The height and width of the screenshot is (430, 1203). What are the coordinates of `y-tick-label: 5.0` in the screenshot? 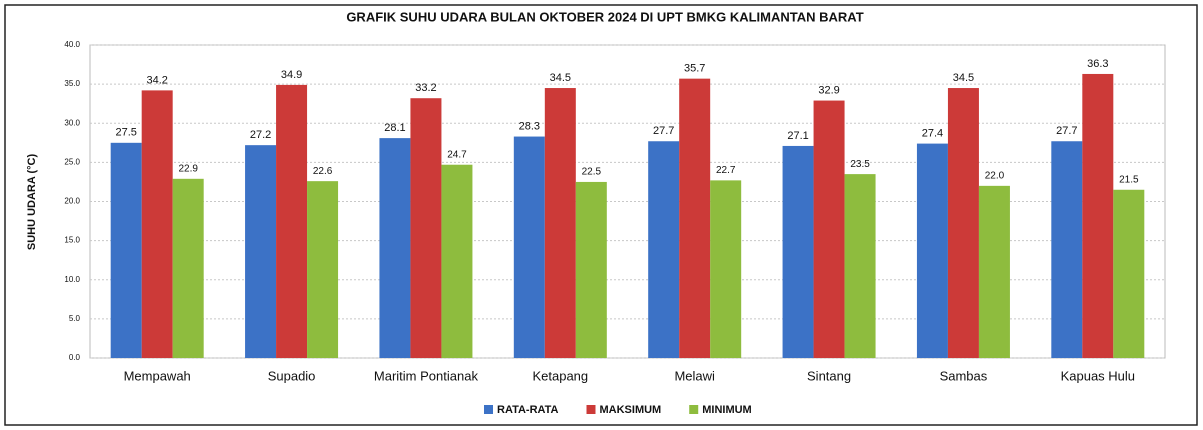 It's located at (75, 318).